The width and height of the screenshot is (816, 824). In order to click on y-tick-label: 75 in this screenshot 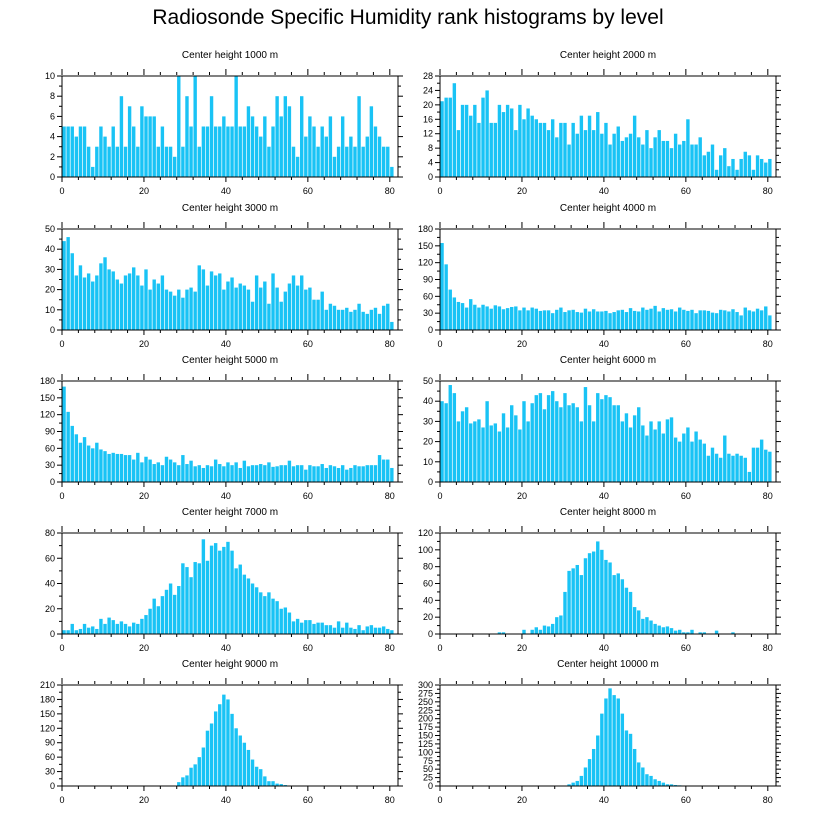, I will do `click(428, 761)`.